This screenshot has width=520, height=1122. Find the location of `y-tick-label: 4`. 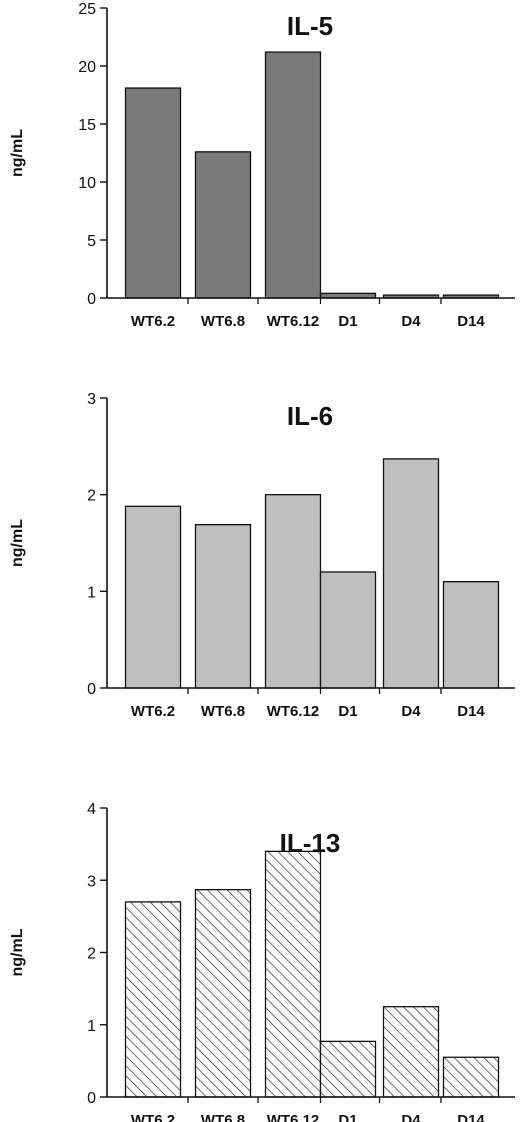

y-tick-label: 4 is located at coordinates (91, 809).